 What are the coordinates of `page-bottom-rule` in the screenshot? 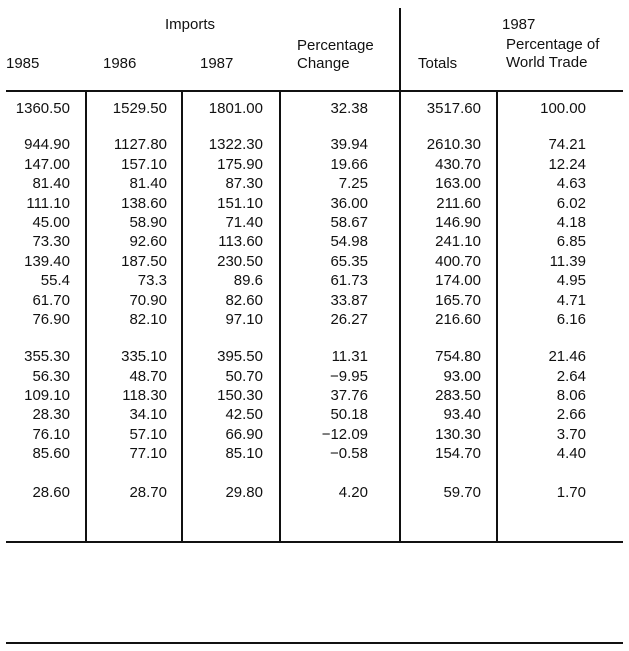 It's located at (314, 643).